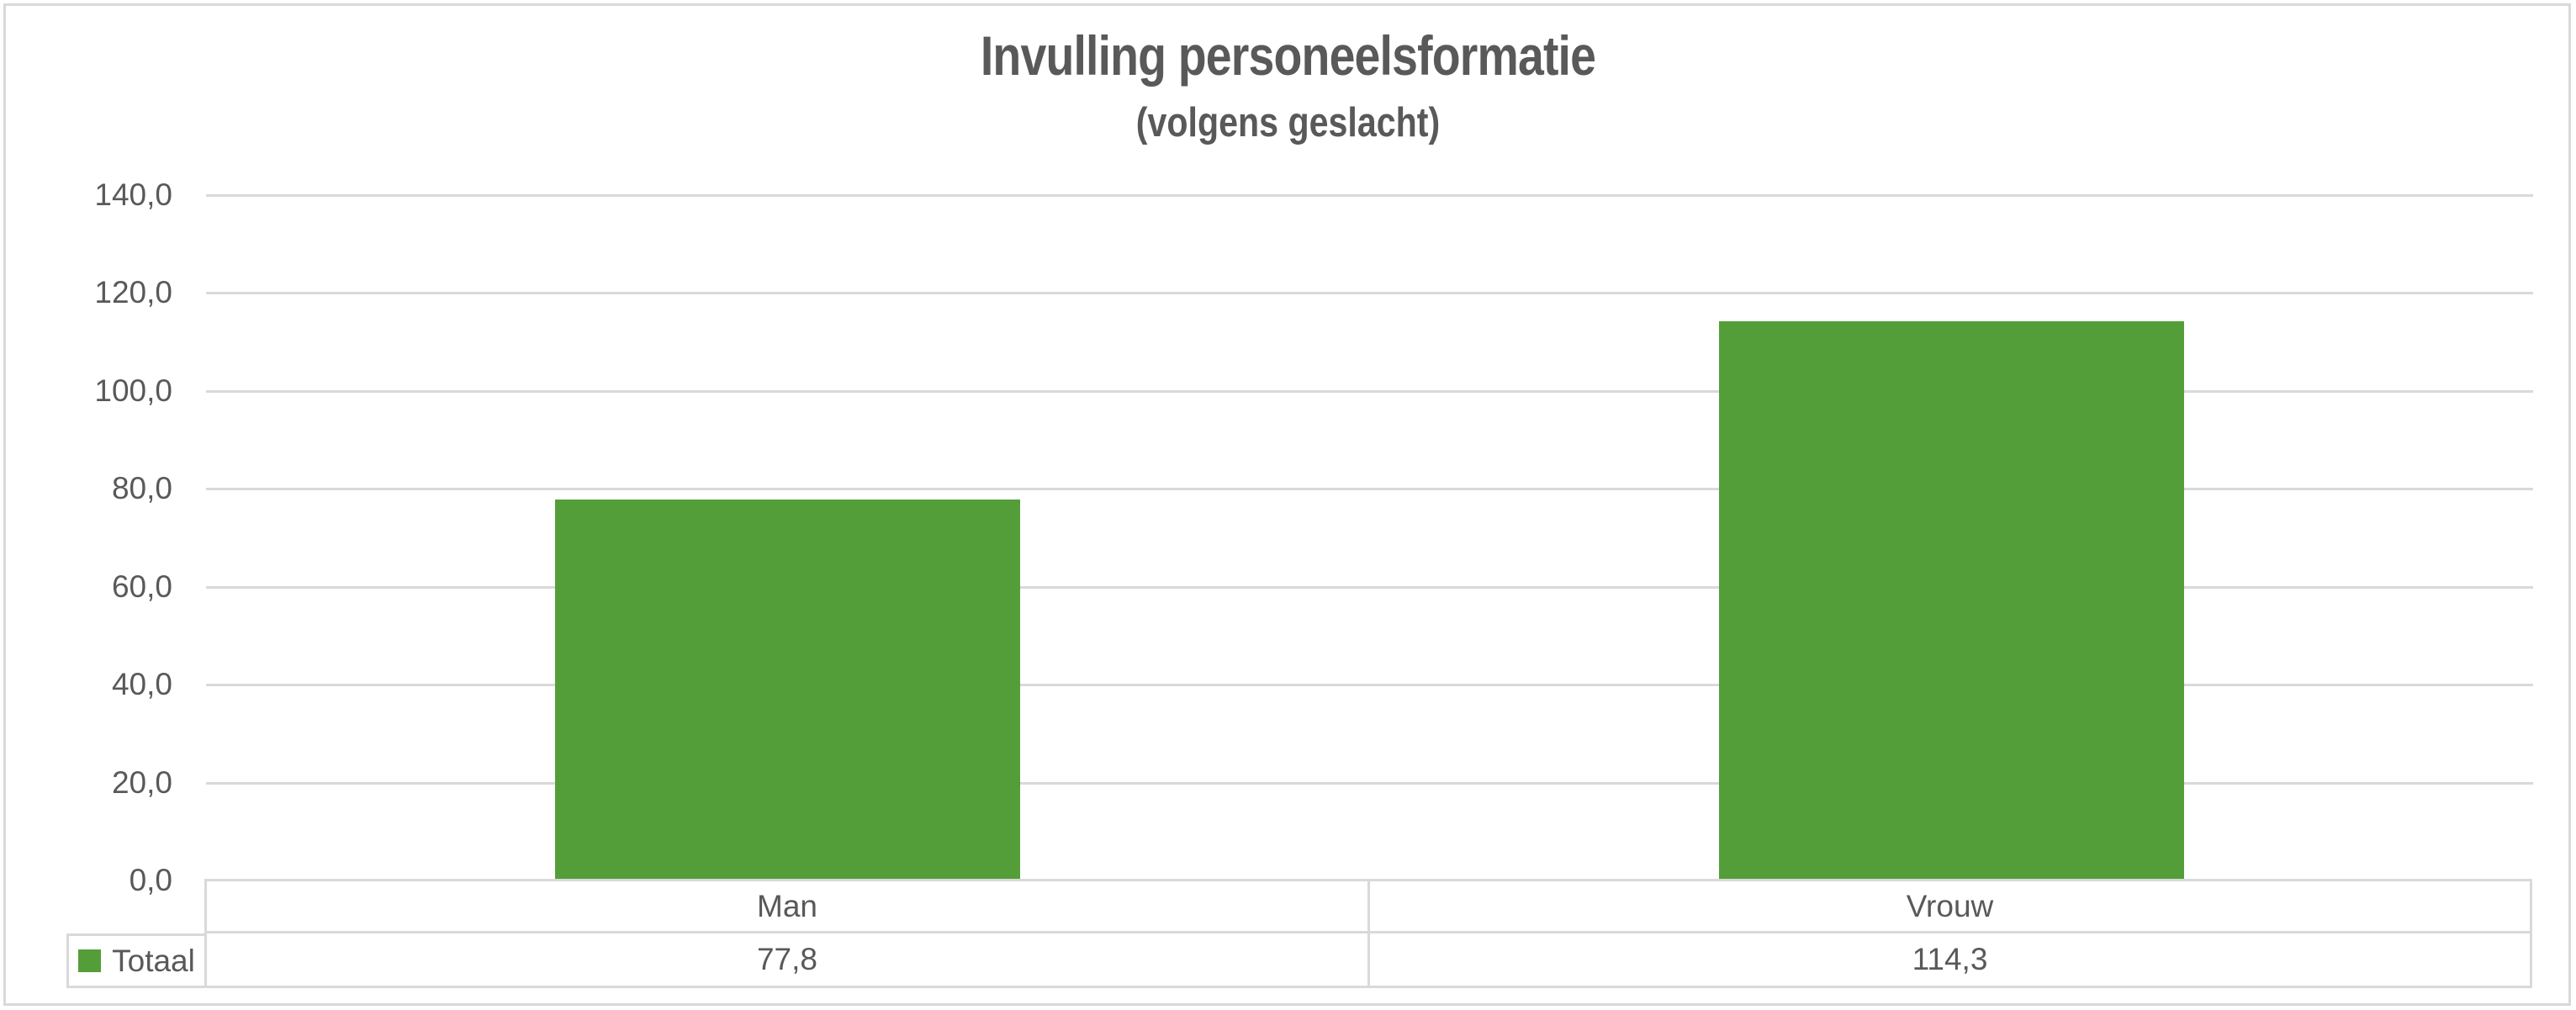 The width and height of the screenshot is (2576, 1010). What do you see at coordinates (788, 960) in the screenshot?
I see `data-table-value-man: 77,8` at bounding box center [788, 960].